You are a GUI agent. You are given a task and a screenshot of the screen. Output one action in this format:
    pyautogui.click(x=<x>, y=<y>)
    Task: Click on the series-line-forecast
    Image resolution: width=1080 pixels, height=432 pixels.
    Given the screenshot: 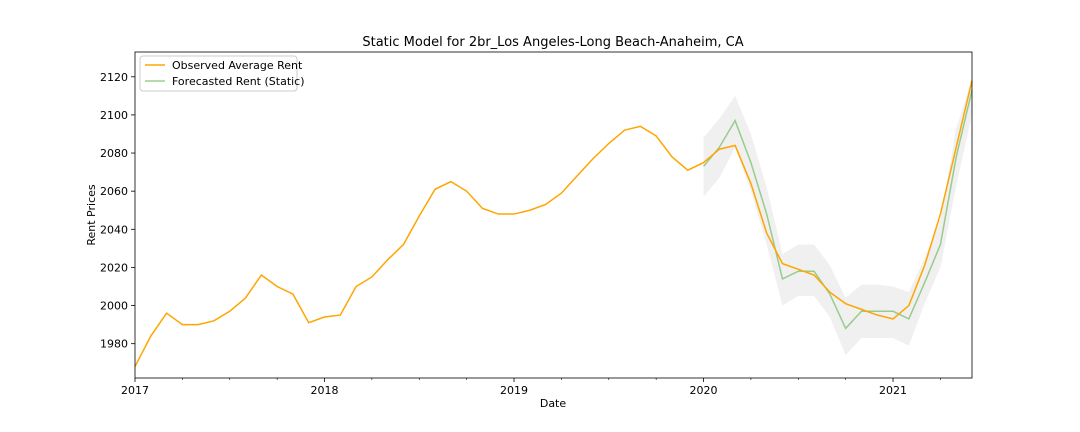 What is the action you would take?
    pyautogui.click(x=837, y=209)
    